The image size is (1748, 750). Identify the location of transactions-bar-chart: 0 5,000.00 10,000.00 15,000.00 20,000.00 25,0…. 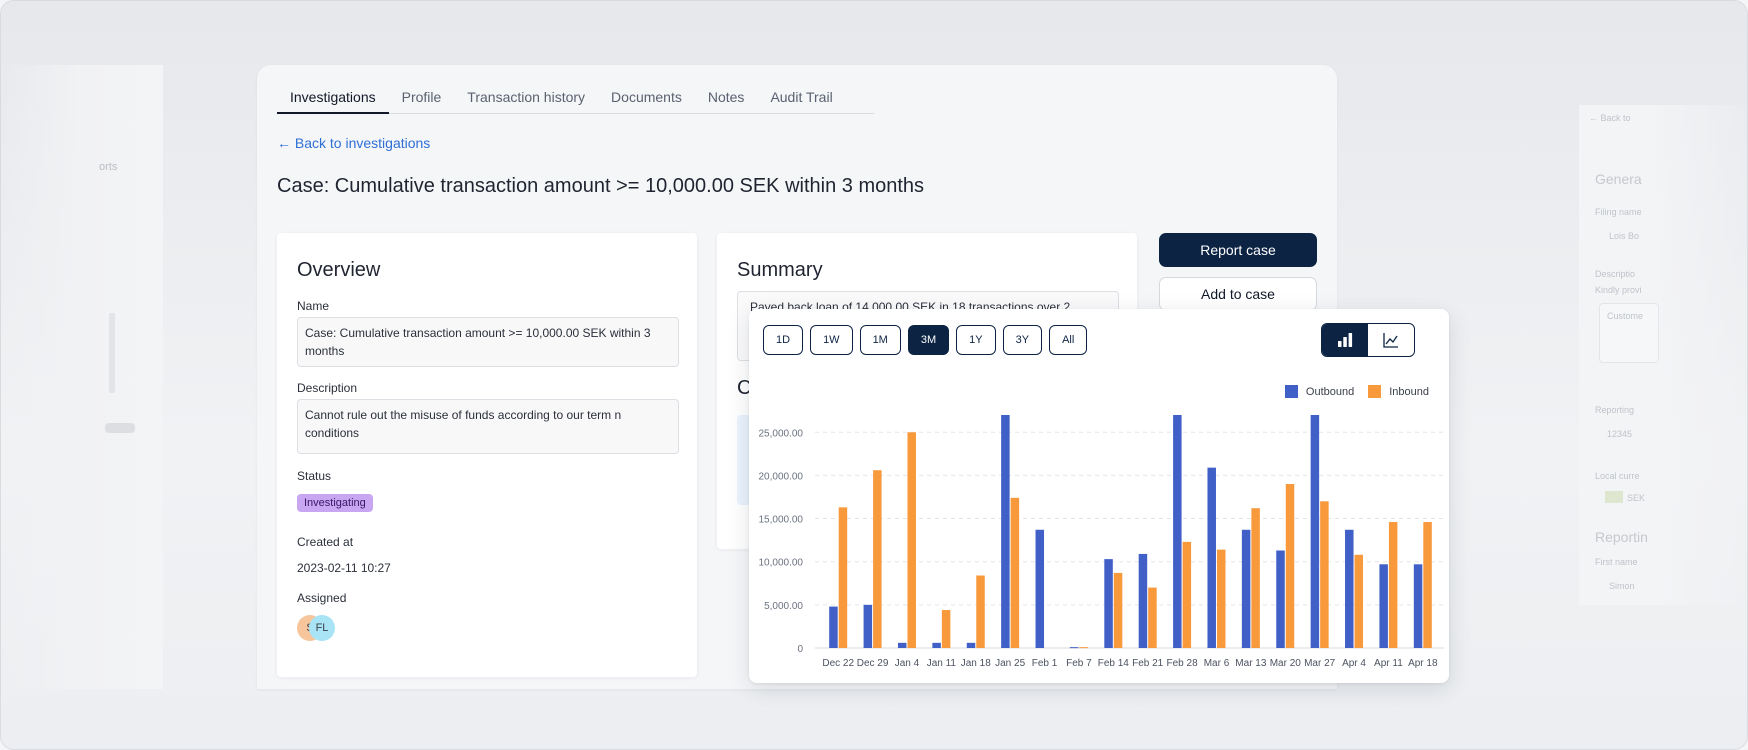
(1101, 542).